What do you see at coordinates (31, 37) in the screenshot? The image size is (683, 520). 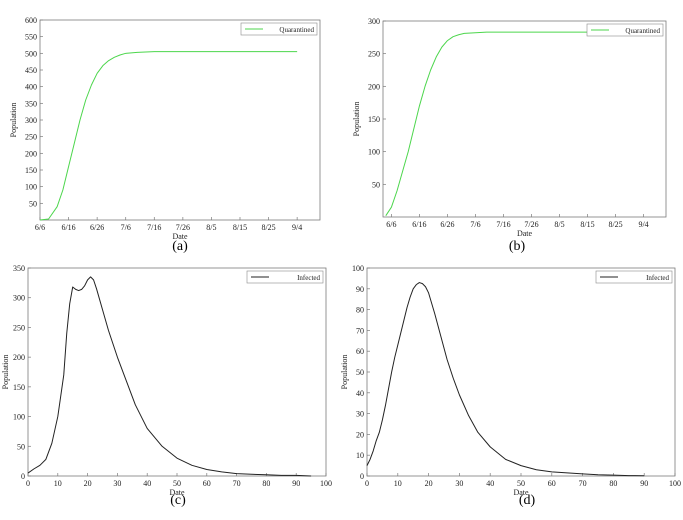 I see `y-tick-label: 550` at bounding box center [31, 37].